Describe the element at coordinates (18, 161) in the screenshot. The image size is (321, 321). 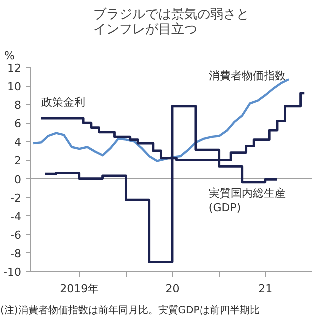
I see `y-tick-label: 2` at that location.